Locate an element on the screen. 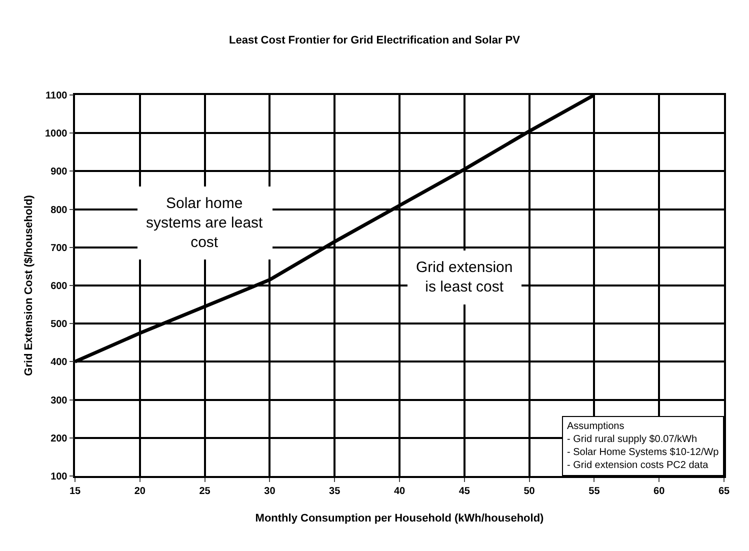  x-tick-label: 15 is located at coordinates (75, 491).